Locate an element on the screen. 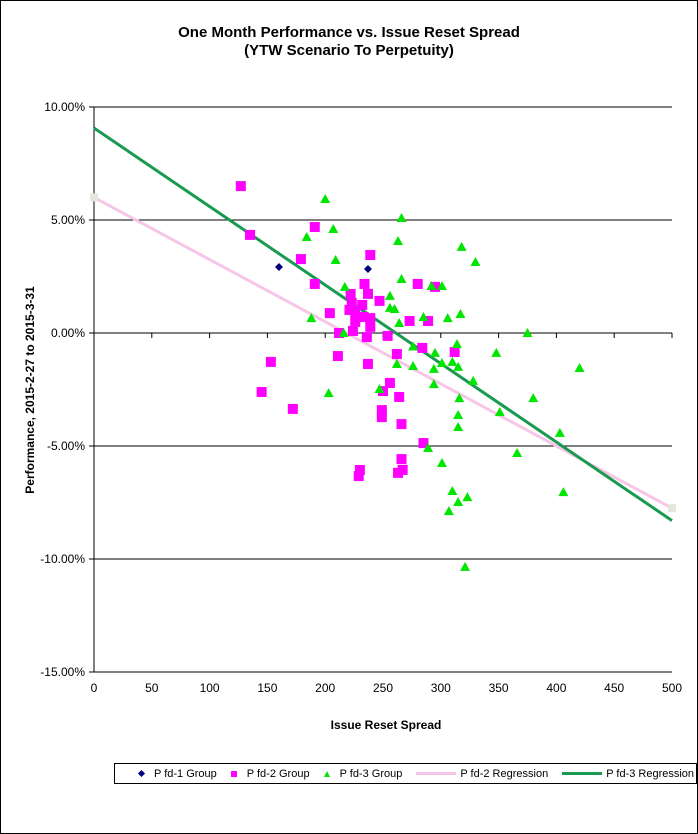 The image size is (698, 834). pink-line-icon is located at coordinates (436, 773).